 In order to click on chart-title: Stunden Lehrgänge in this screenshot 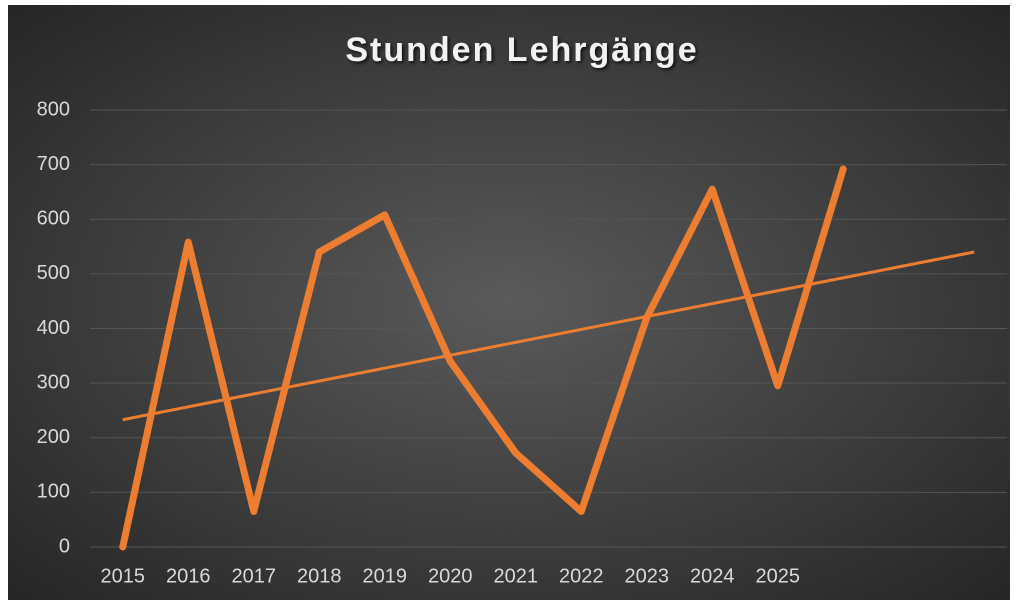, I will do `click(521, 50)`.